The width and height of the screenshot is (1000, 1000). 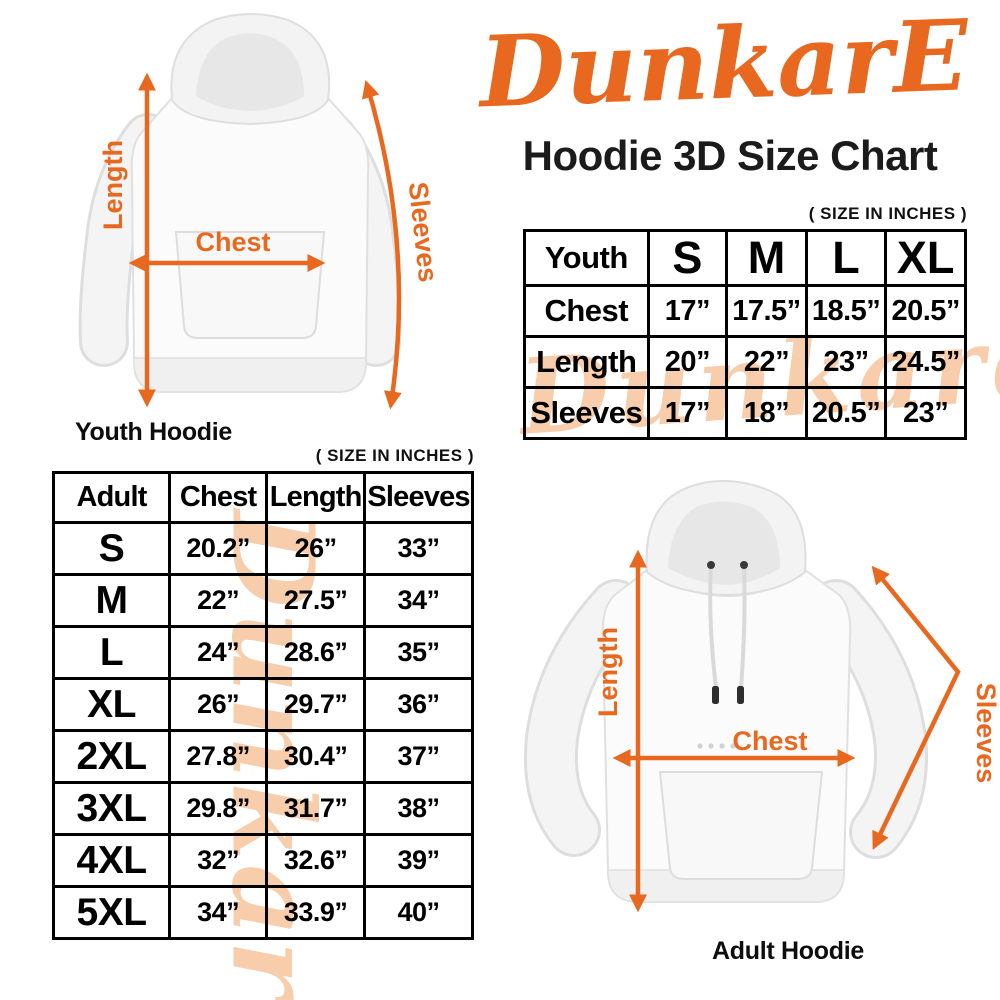 What do you see at coordinates (730, 155) in the screenshot?
I see `page-title: Hoodie 3D Size Chart` at bounding box center [730, 155].